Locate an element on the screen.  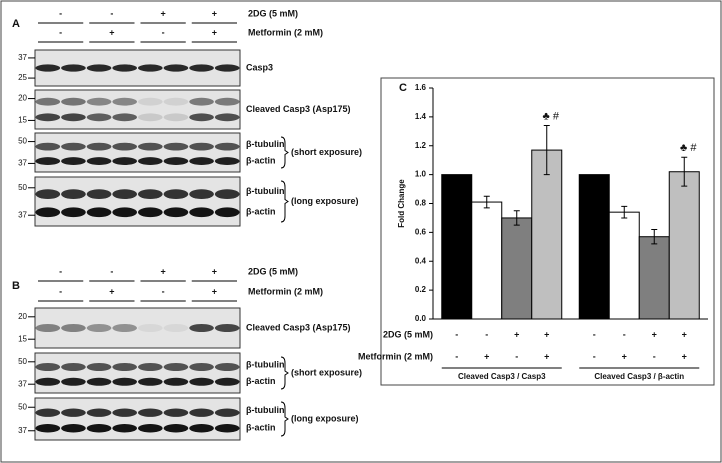
condition-name: Metformin (2 mM) is located at coordinates (285, 291).